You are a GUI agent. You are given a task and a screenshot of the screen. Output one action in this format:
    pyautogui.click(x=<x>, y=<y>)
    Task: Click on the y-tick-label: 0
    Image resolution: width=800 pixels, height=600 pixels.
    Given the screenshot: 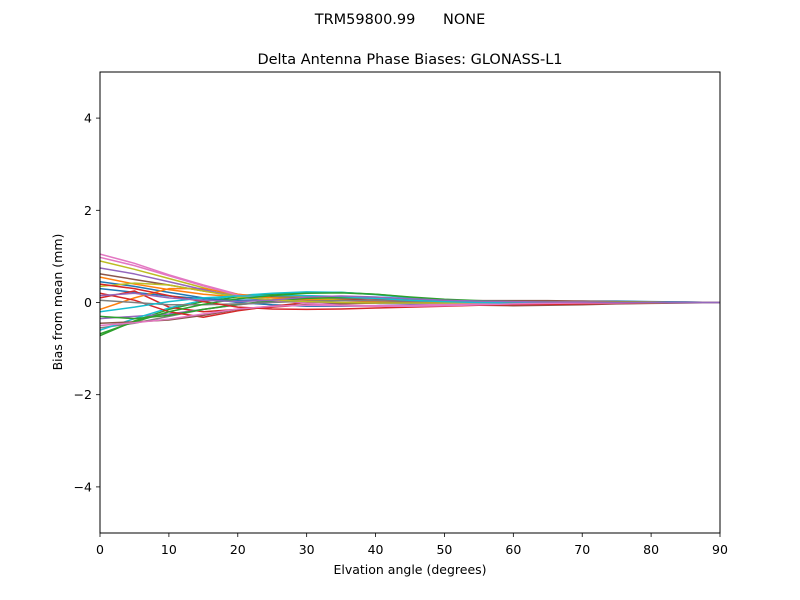 What is the action you would take?
    pyautogui.click(x=88, y=302)
    